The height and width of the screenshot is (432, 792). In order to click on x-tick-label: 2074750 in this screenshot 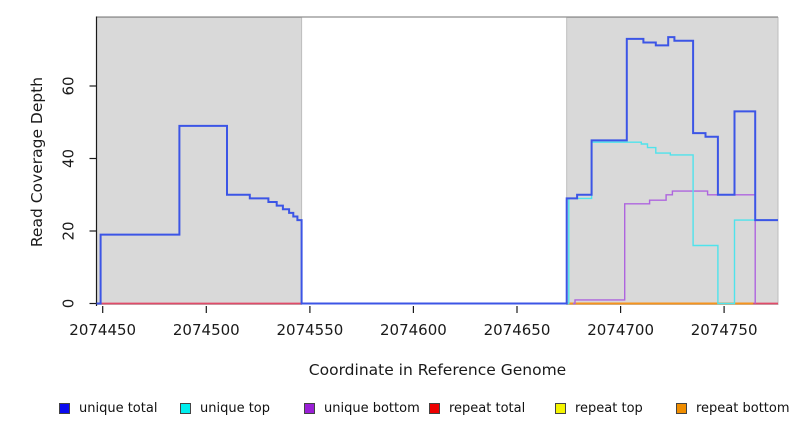, I will do `click(724, 330)`.